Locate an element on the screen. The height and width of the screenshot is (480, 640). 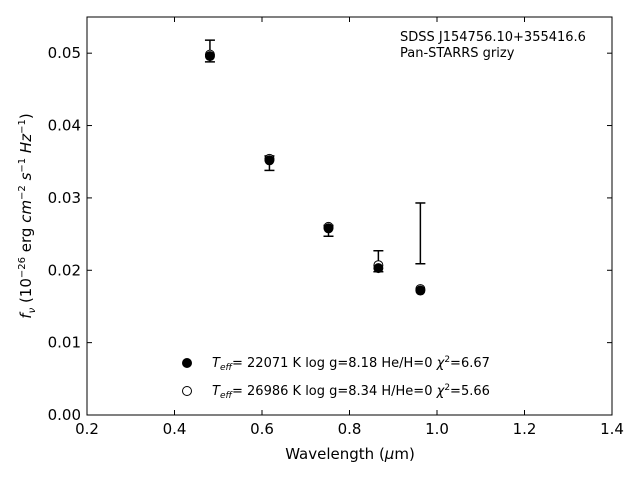
legend-marker-open is located at coordinates (187, 391).